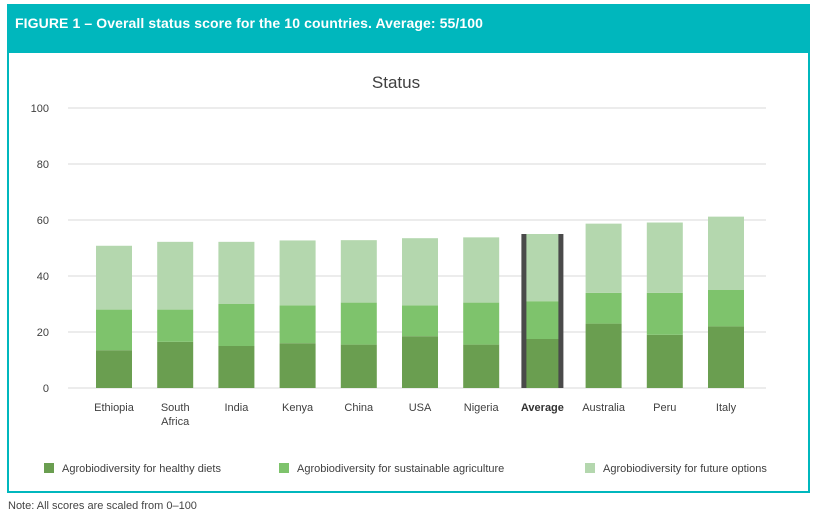 The width and height of the screenshot is (828, 521). Describe the element at coordinates (284, 468) in the screenshot. I see `legend-swatch-sustainable-agriculture` at that location.